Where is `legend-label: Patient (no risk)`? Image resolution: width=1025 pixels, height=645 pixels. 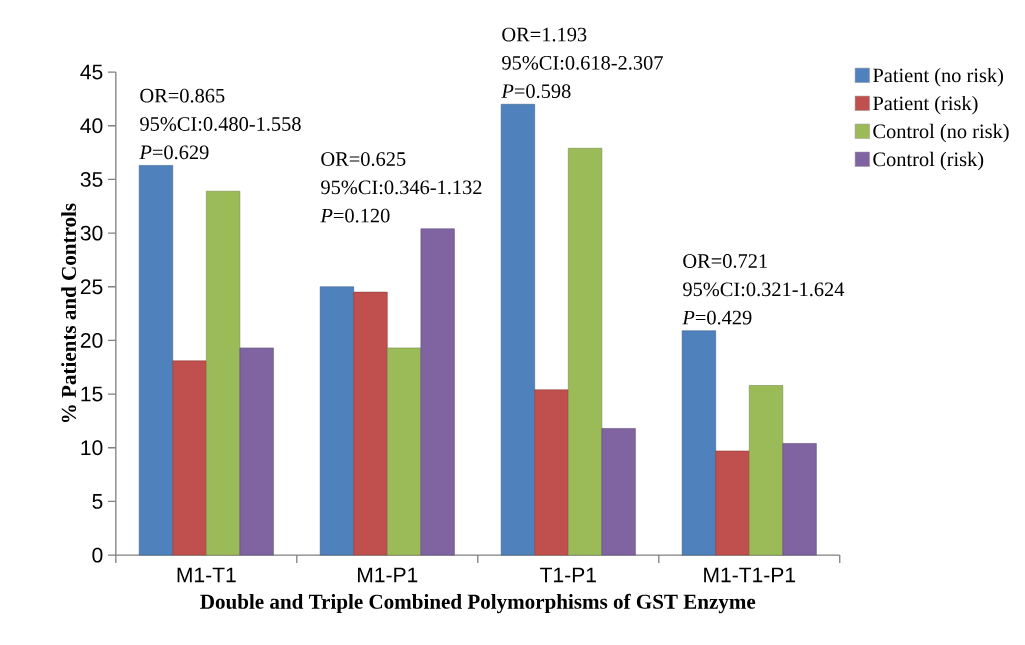
legend-label: Patient (no risk) is located at coordinates (938, 77).